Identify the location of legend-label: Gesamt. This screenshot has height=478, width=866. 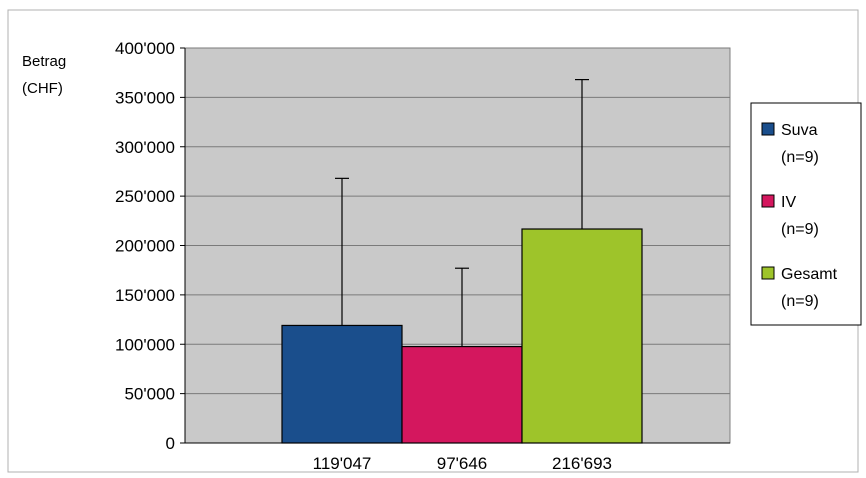
(809, 274).